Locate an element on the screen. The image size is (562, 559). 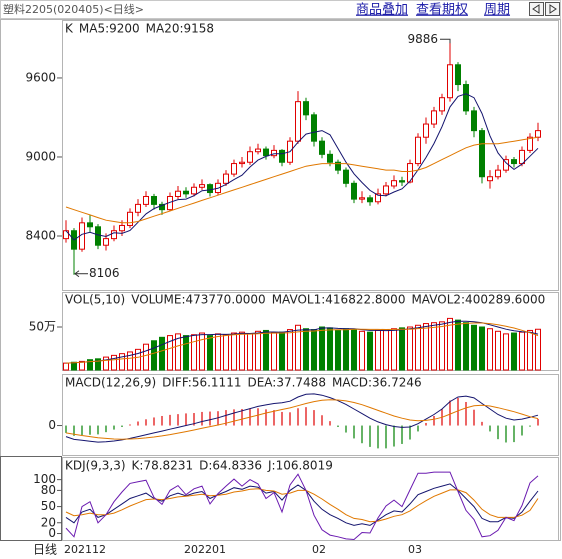
legend-entry: DIFF:56.1111 is located at coordinates (201, 383).